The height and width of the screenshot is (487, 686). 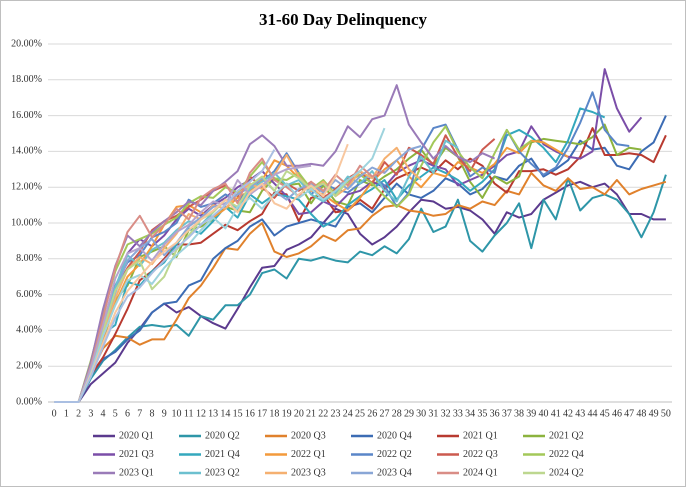 What do you see at coordinates (617, 413) in the screenshot?
I see `x-tick-label: 46` at bounding box center [617, 413].